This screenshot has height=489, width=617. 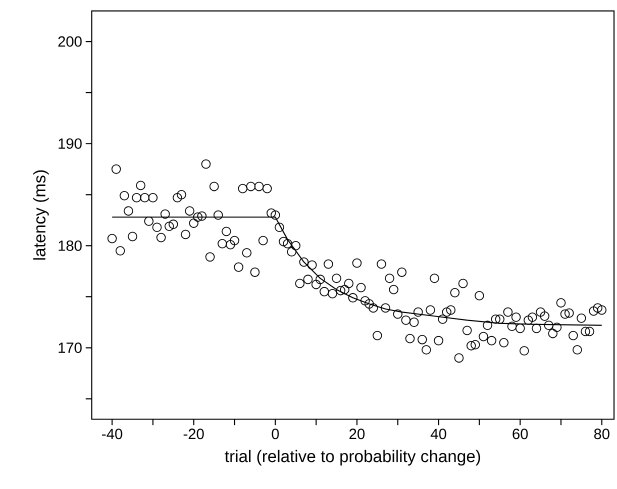 I want to click on x-tick-label: 20, so click(x=357, y=434).